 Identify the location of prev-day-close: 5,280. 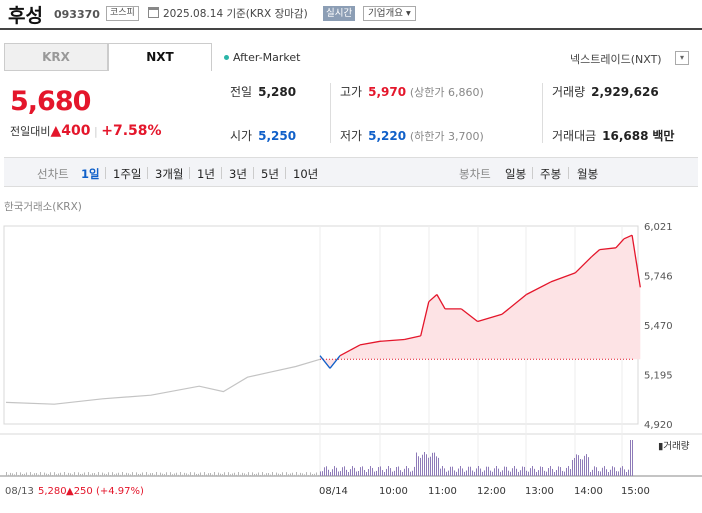
(52, 491).